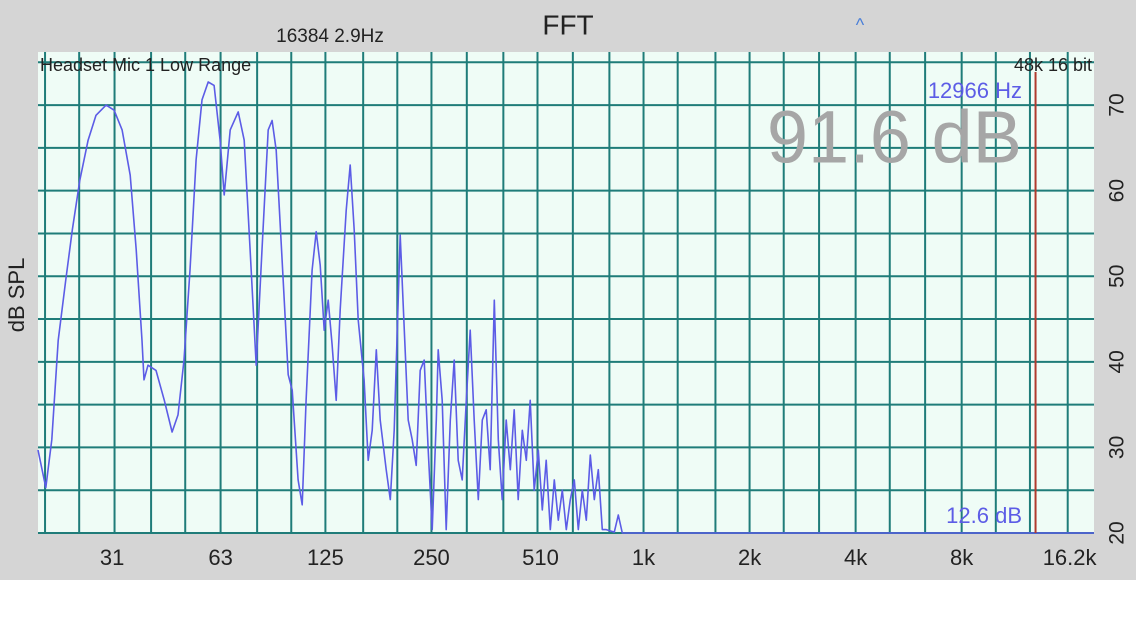 This screenshot has height=640, width=1136. Describe the element at coordinates (1117, 104) in the screenshot. I see `y-tick-label: 70` at that location.